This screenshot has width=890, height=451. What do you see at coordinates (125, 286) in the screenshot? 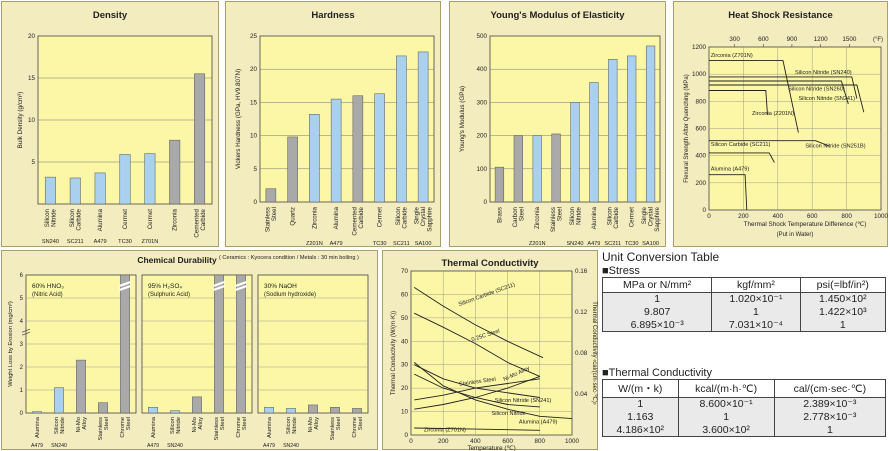
I see `axis-break-mark` at bounding box center [125, 286].